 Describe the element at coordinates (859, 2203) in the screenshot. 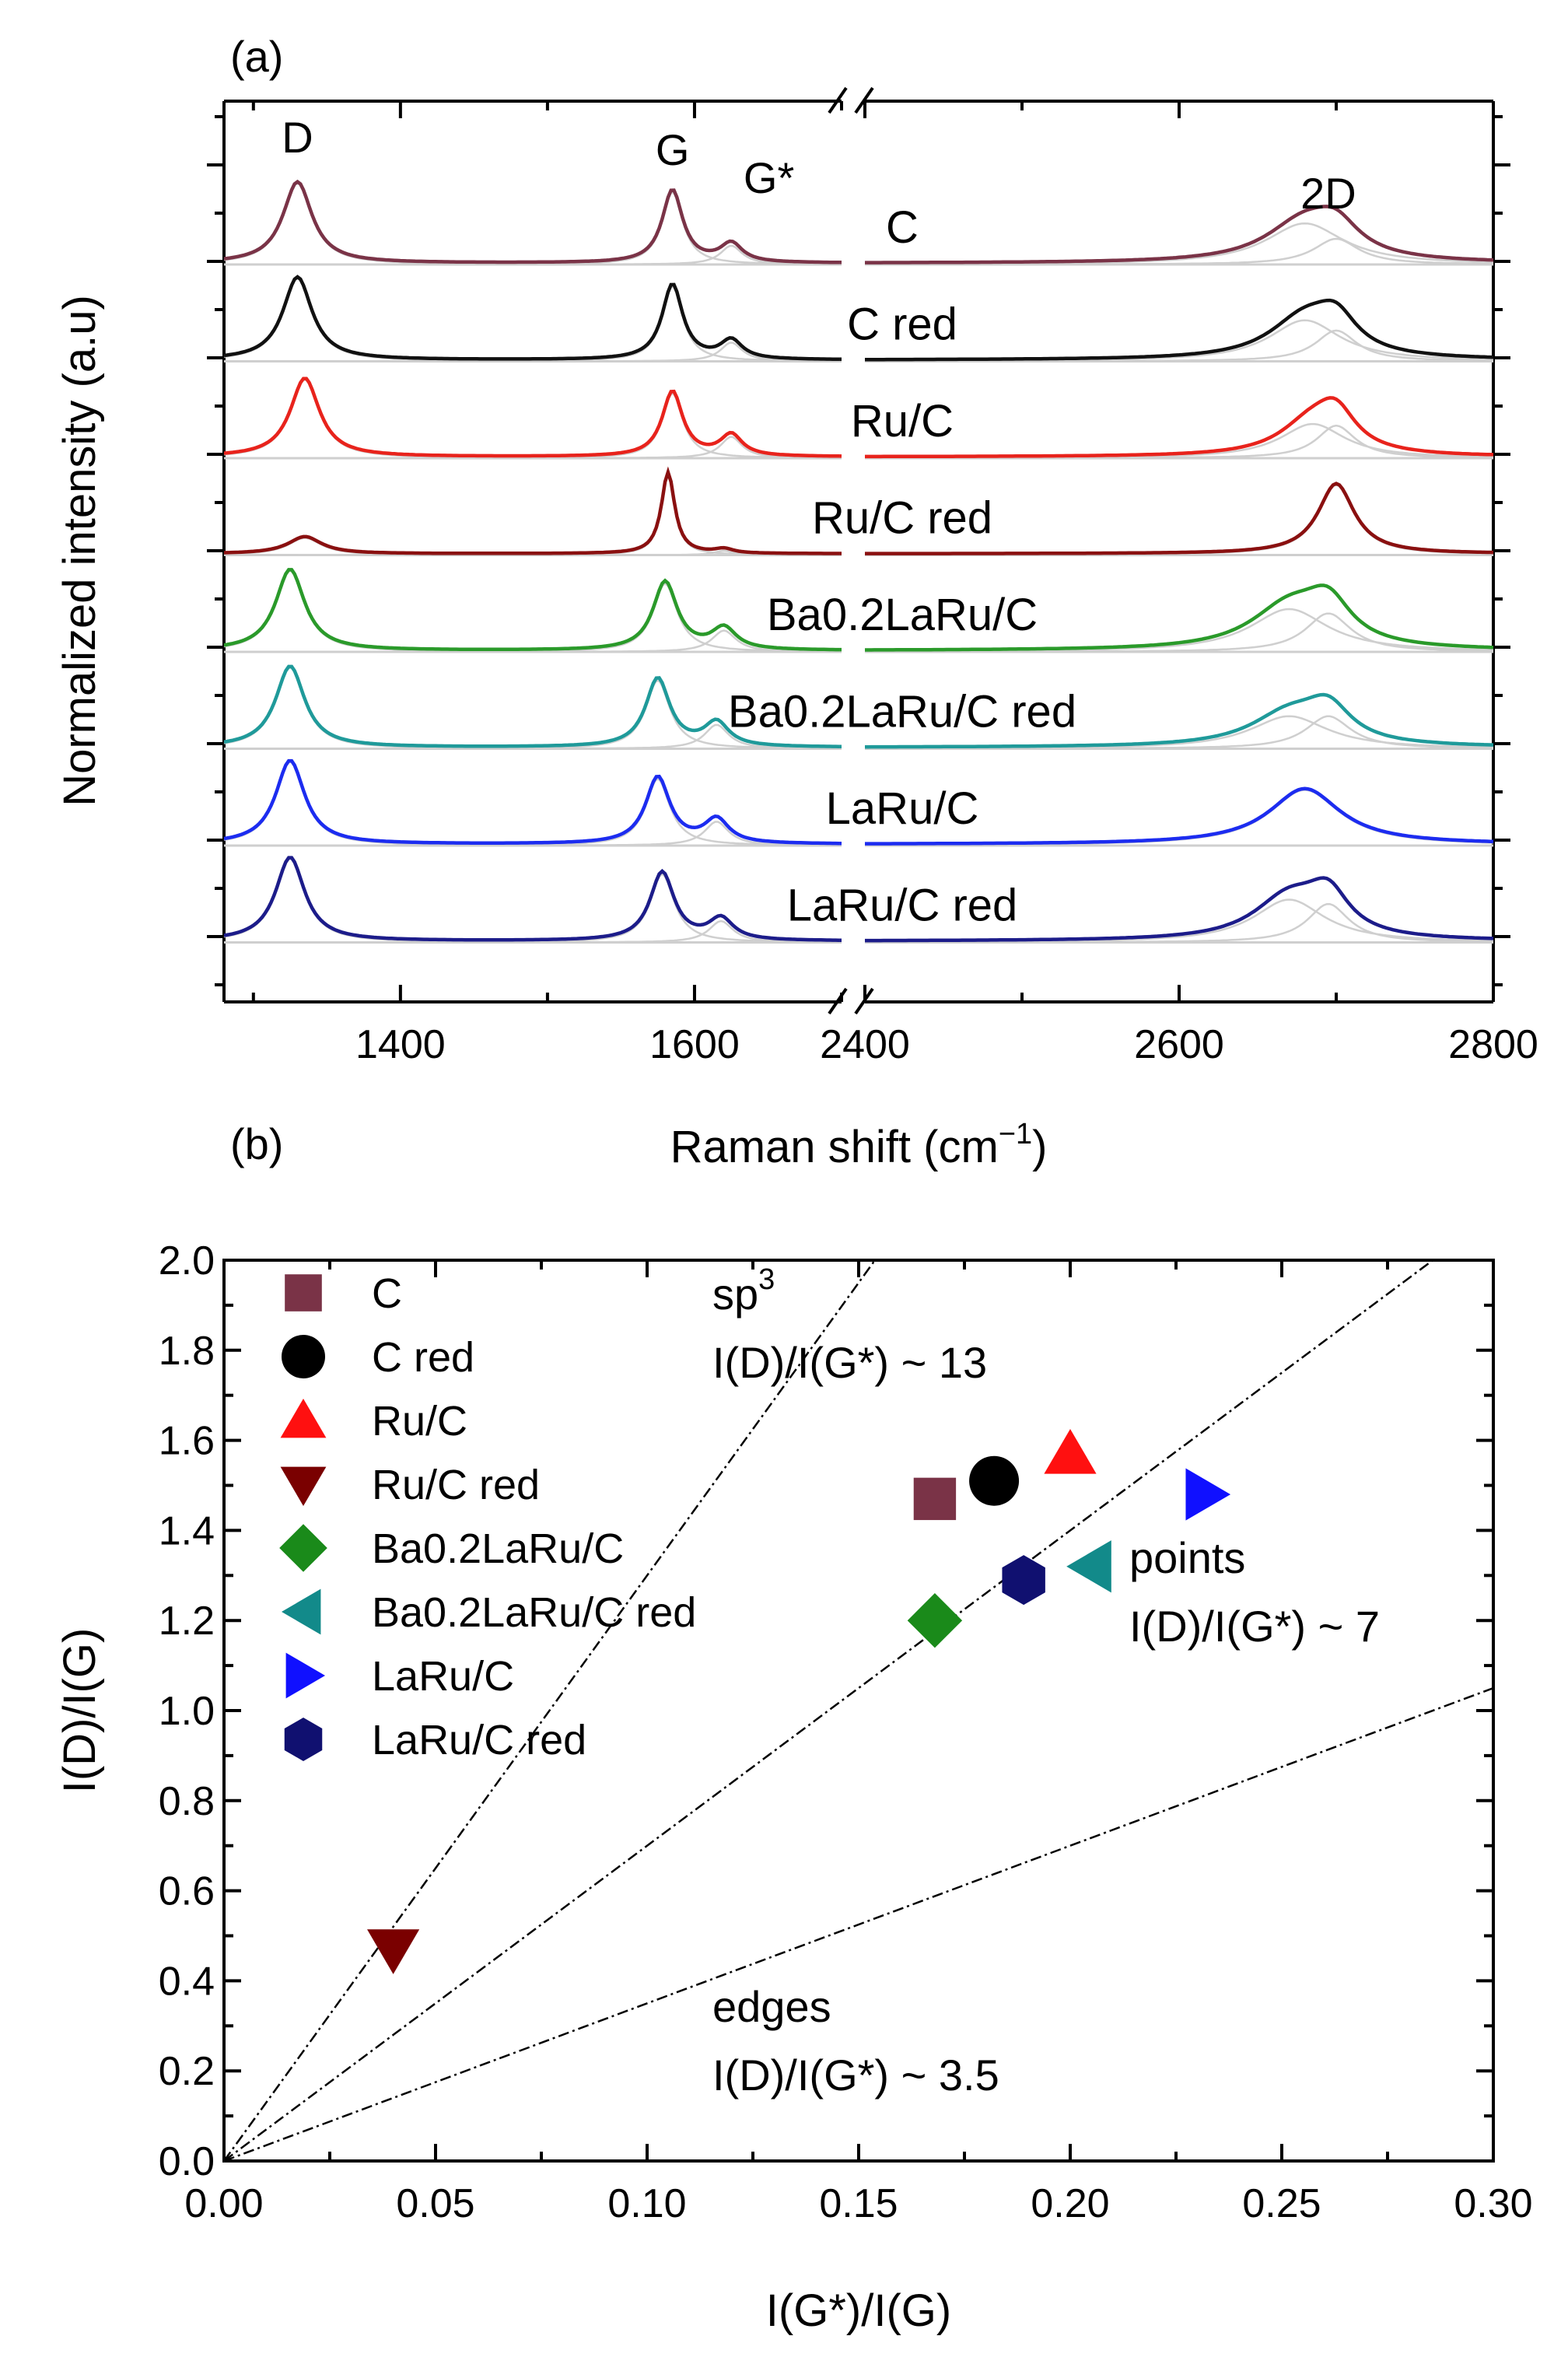

I see `x-tick-label: 0.15` at that location.